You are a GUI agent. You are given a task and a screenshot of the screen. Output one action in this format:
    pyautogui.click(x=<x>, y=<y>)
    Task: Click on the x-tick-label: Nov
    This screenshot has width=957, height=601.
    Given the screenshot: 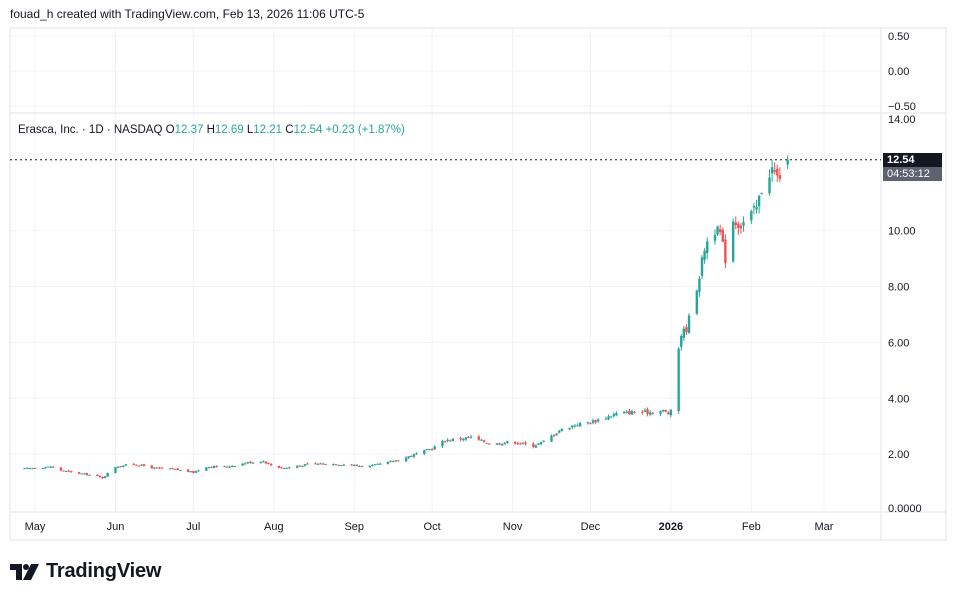 What is the action you would take?
    pyautogui.click(x=513, y=527)
    